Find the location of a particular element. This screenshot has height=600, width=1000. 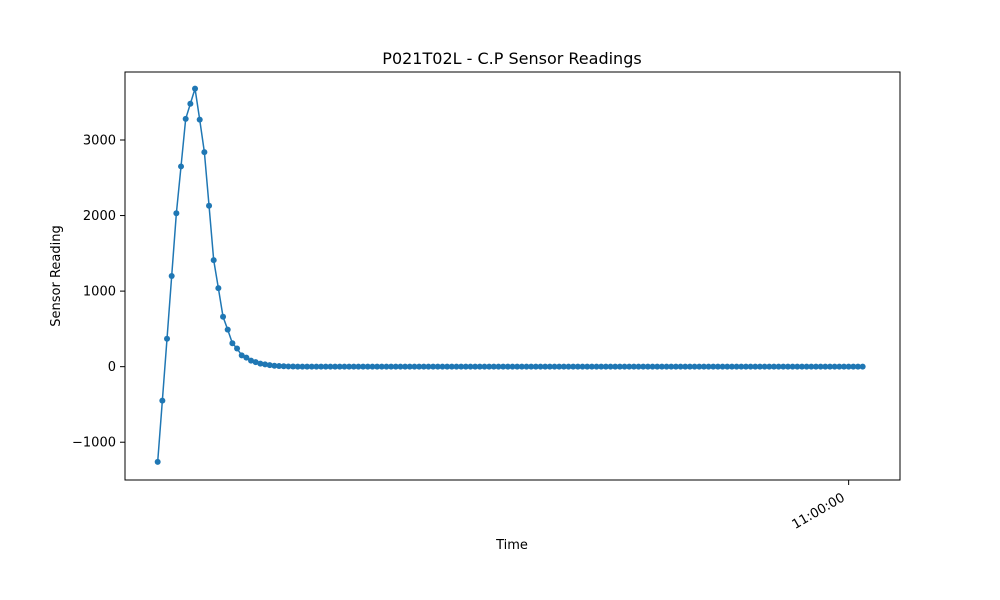

y-axis-ticks: −1000 0 1000 2000 3000 is located at coordinates (98, 292).